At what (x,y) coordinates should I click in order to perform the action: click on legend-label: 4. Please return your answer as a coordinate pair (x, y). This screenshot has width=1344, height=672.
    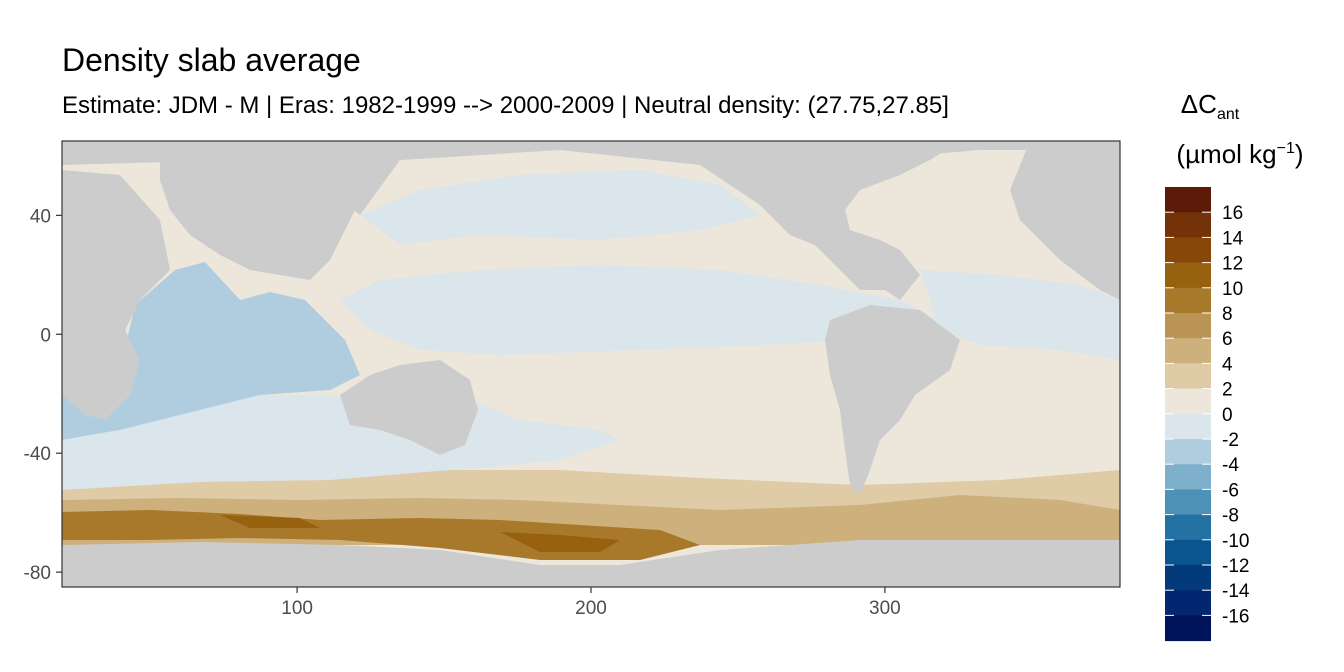
    Looking at the image, I should click on (1227, 364).